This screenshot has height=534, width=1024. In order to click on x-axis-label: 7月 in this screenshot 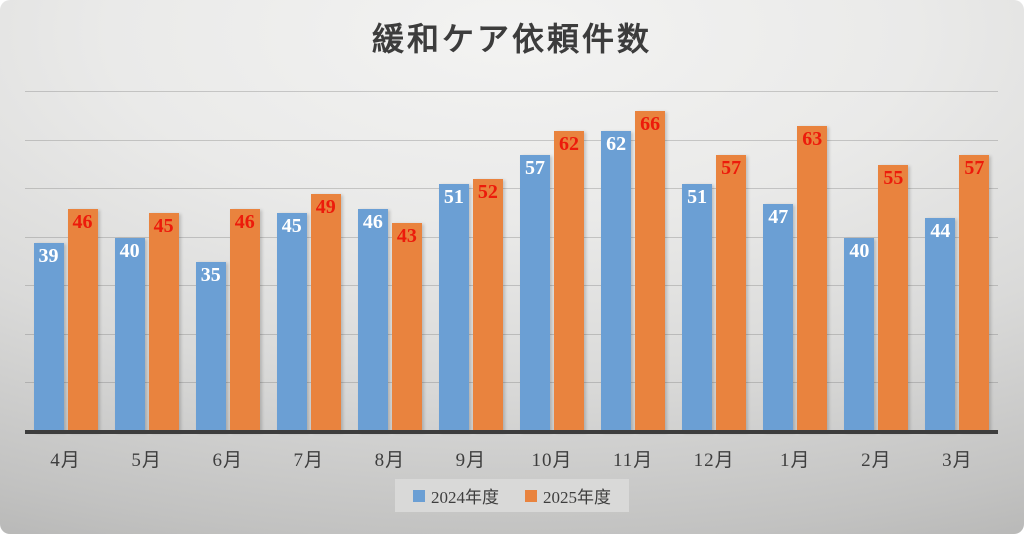, I will do `click(309, 460)`.